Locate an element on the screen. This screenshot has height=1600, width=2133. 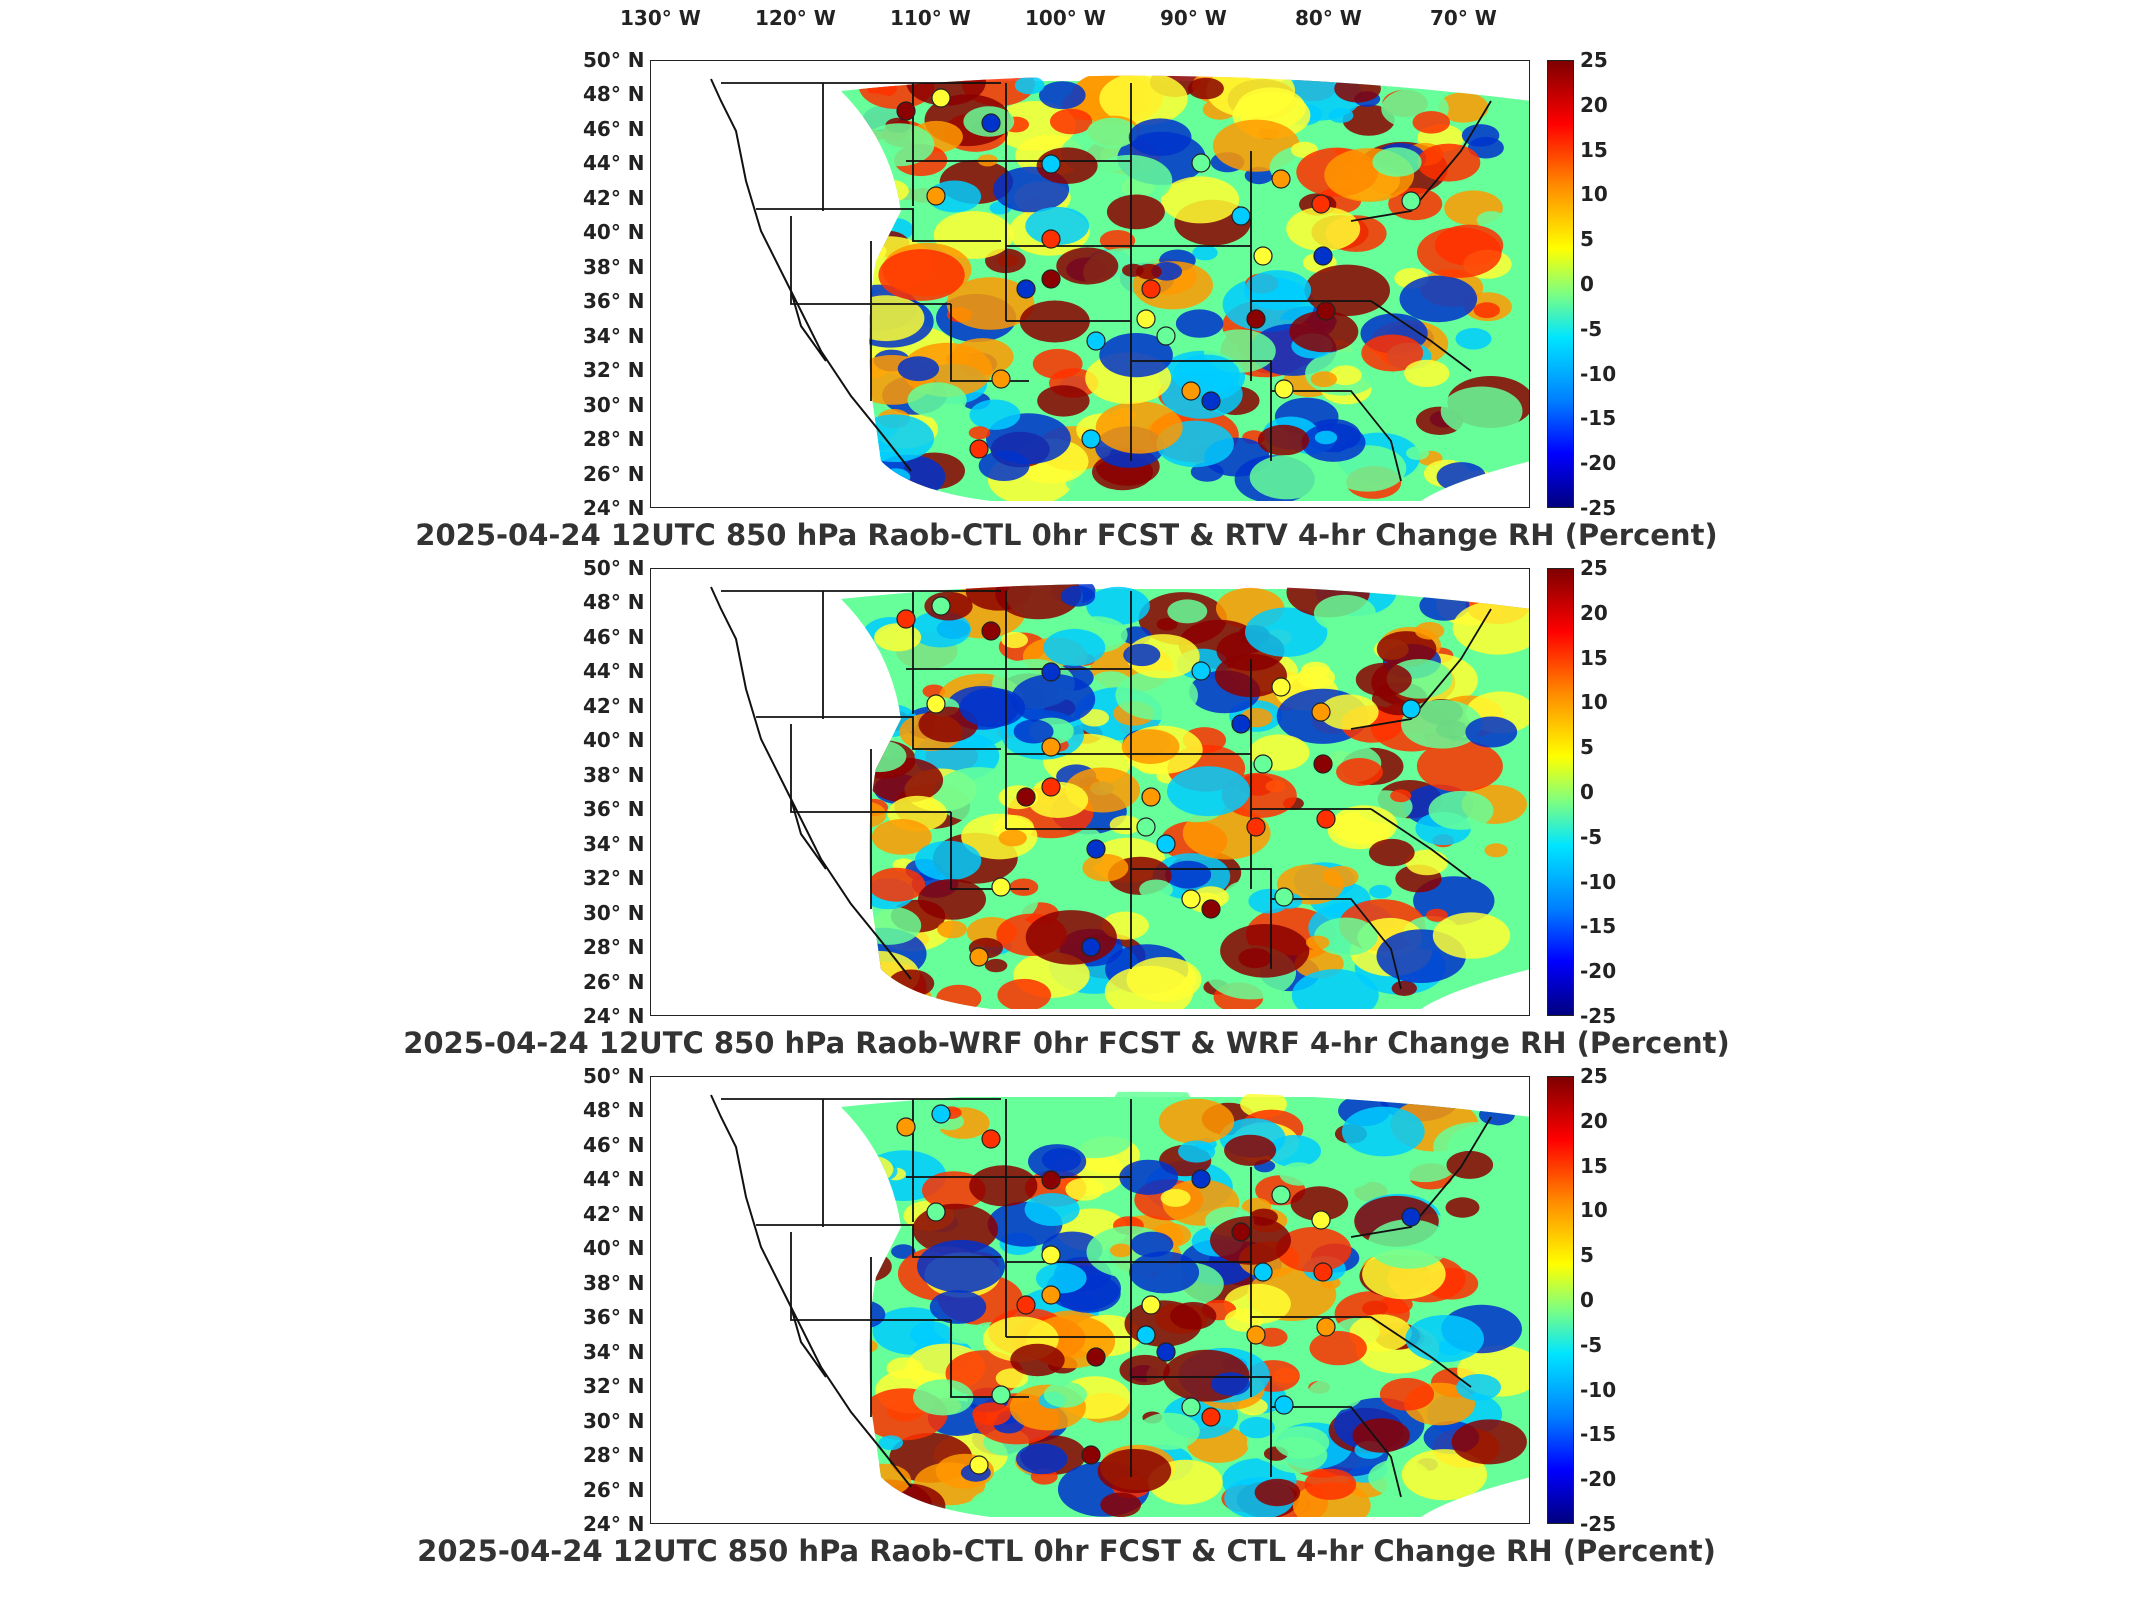
lon-label: 100° W is located at coordinates (1065, 18).